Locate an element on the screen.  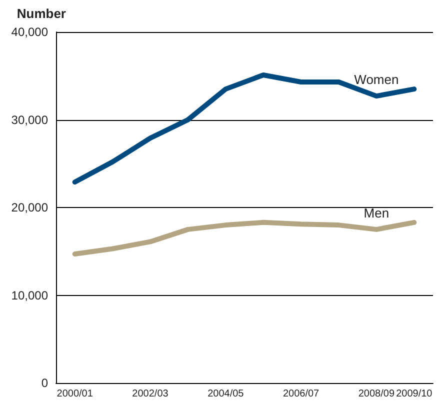
y-tick-label: 40,000 is located at coordinates (29, 32).